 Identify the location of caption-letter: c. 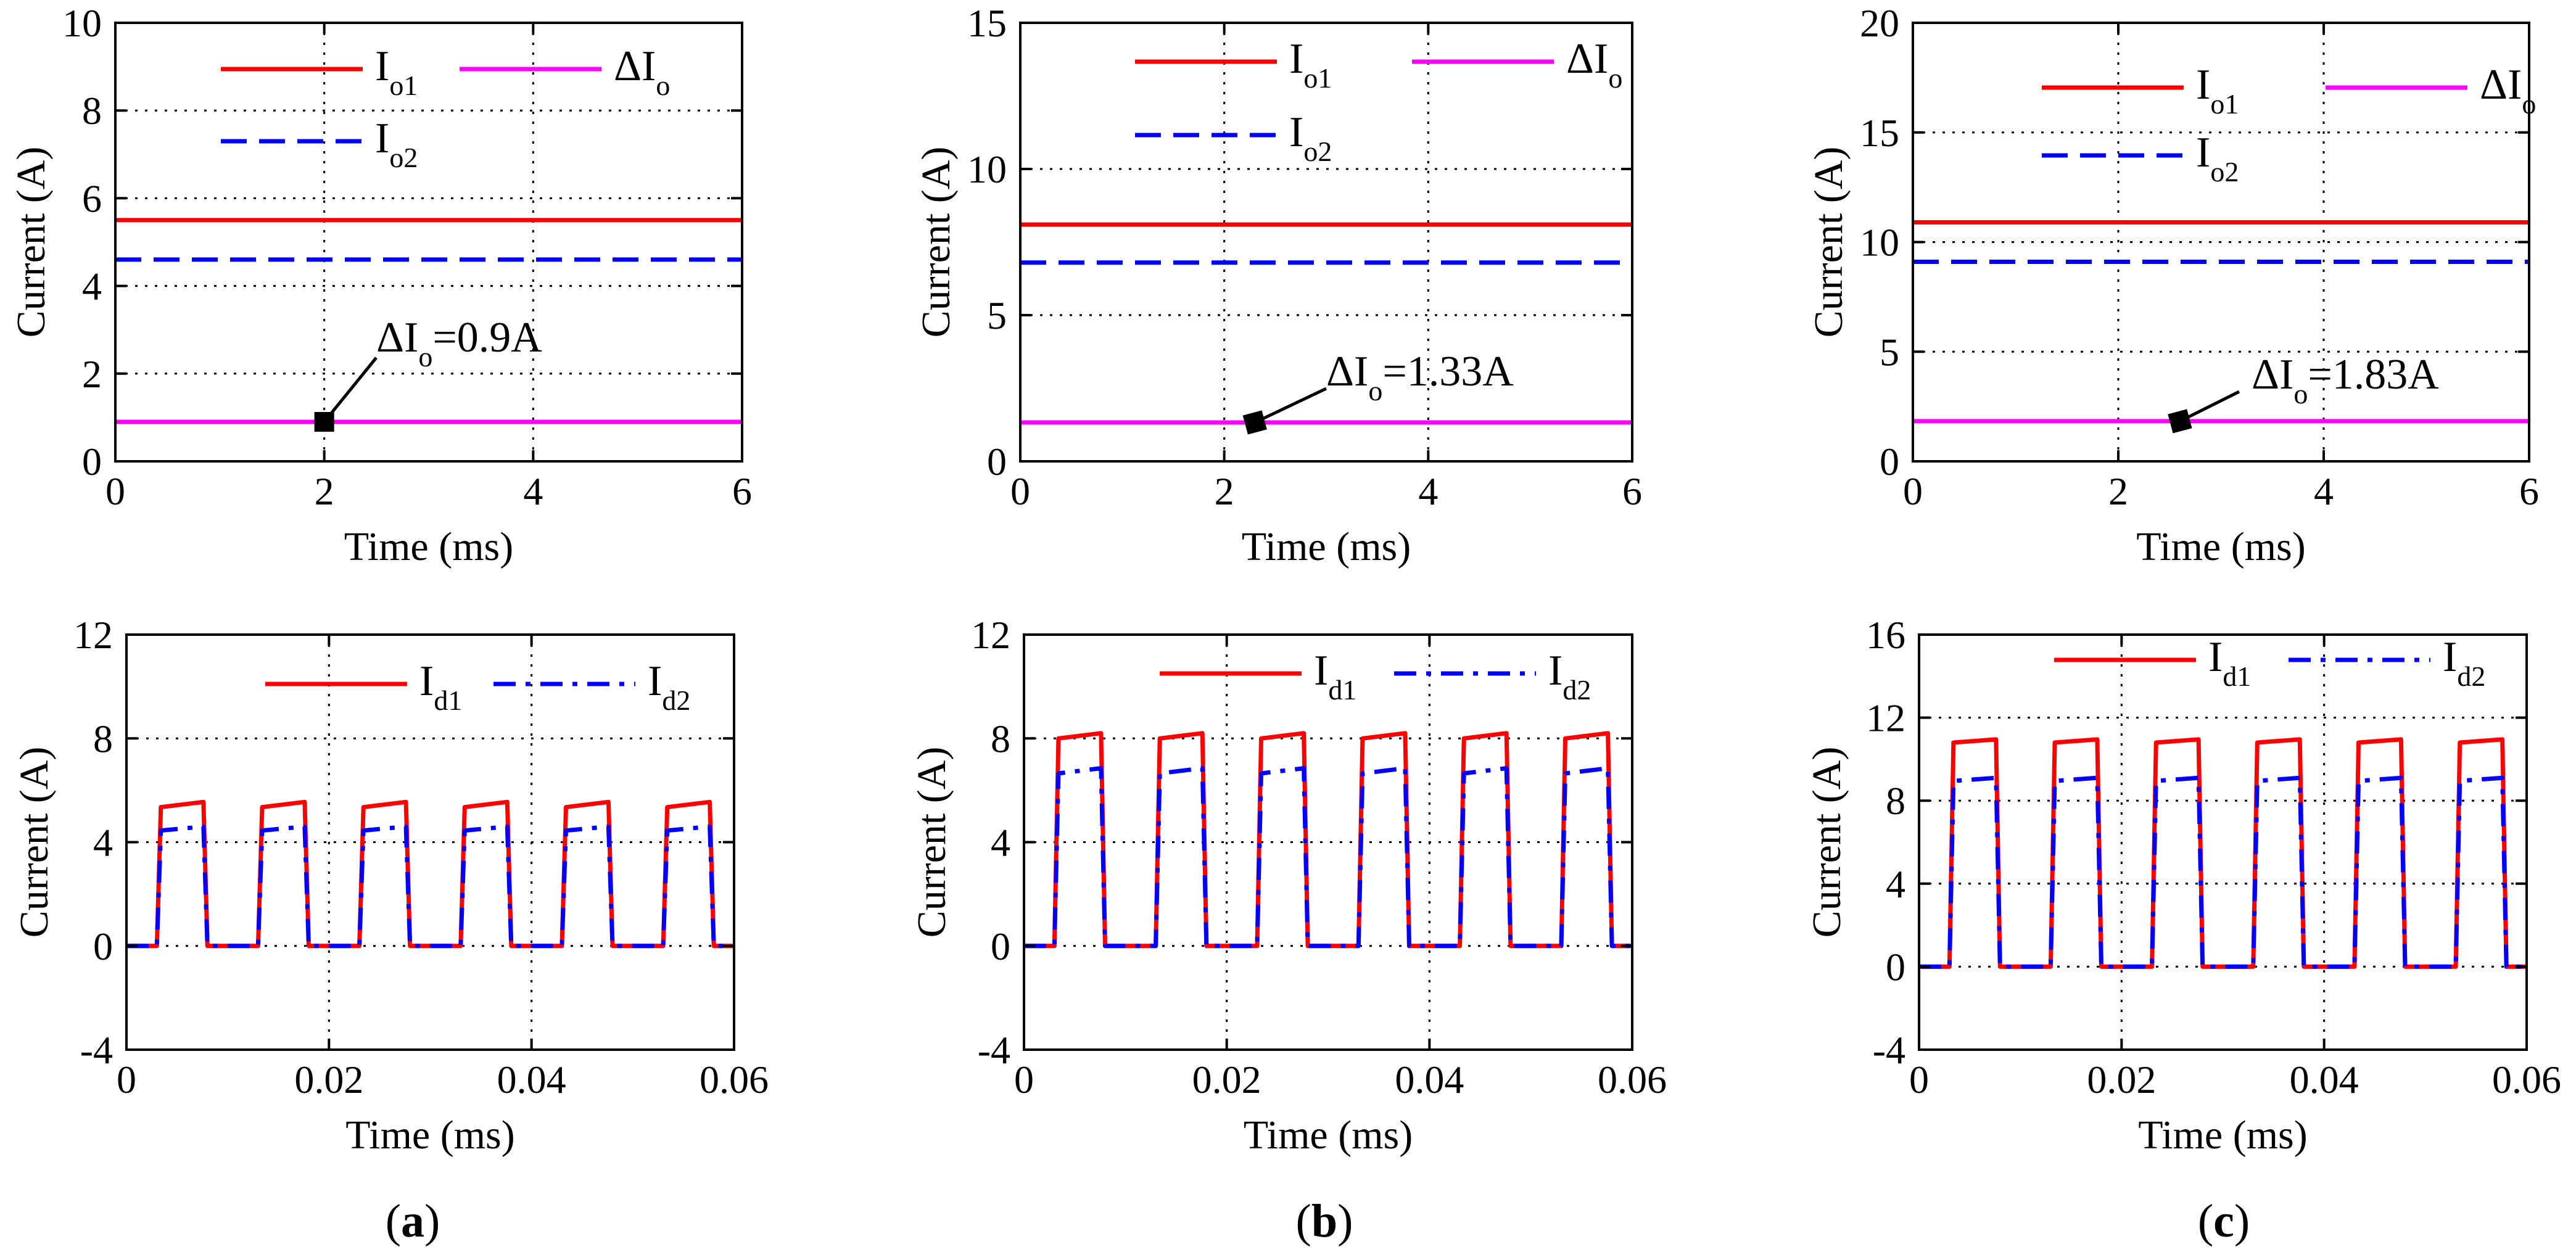
(2223, 1221).